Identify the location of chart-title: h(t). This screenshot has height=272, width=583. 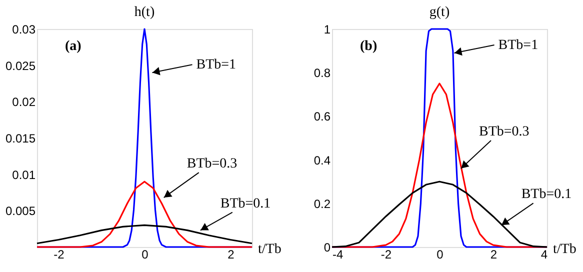
(144, 12).